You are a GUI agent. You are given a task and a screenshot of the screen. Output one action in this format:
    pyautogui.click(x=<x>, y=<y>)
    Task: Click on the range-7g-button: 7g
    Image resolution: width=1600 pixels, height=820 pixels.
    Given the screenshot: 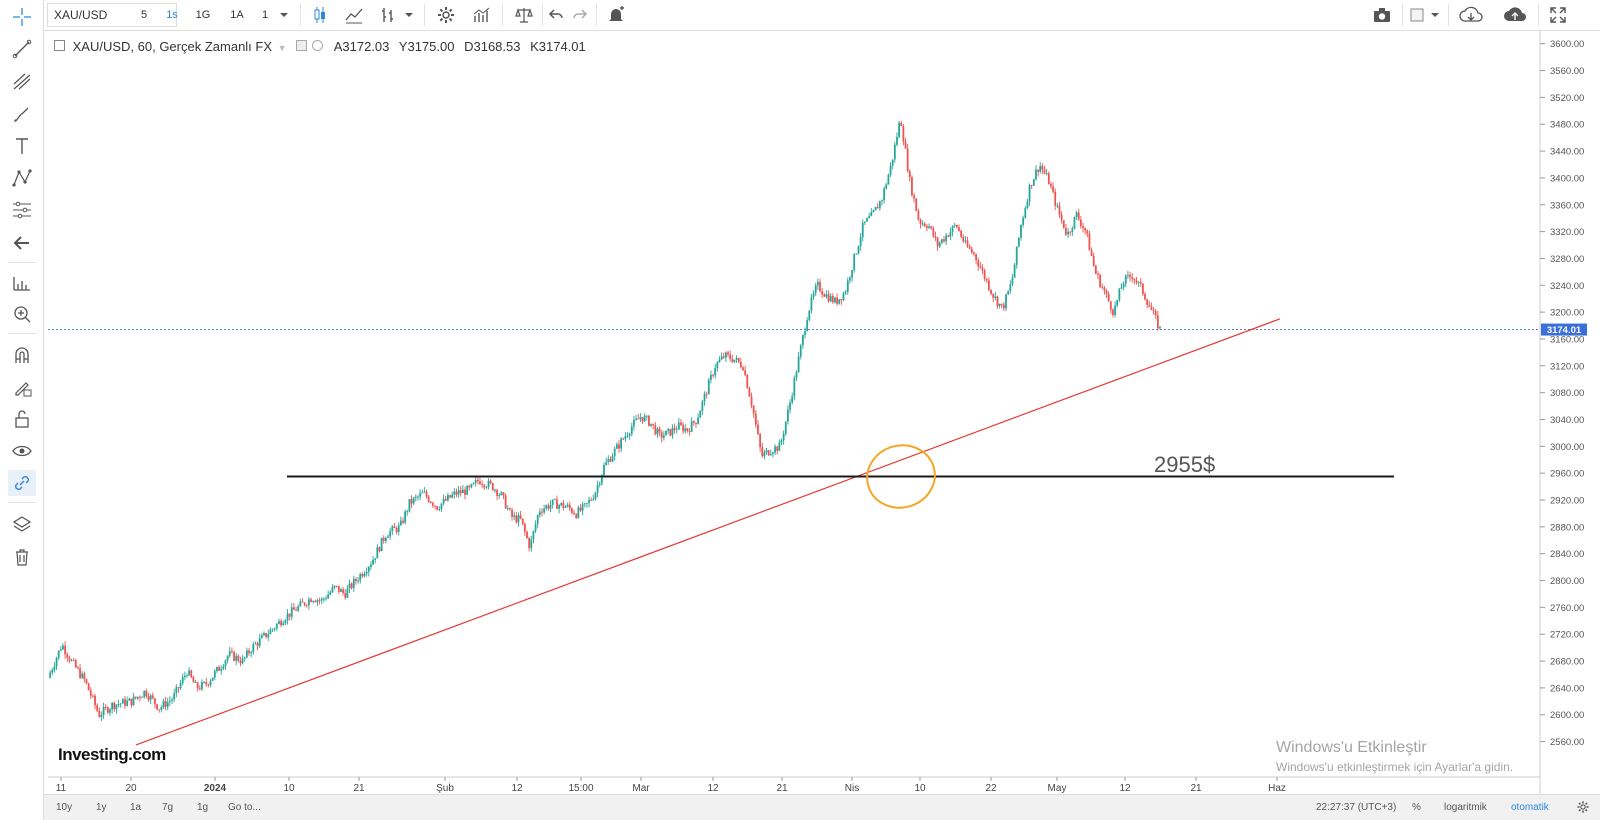 What is the action you would take?
    pyautogui.click(x=168, y=807)
    